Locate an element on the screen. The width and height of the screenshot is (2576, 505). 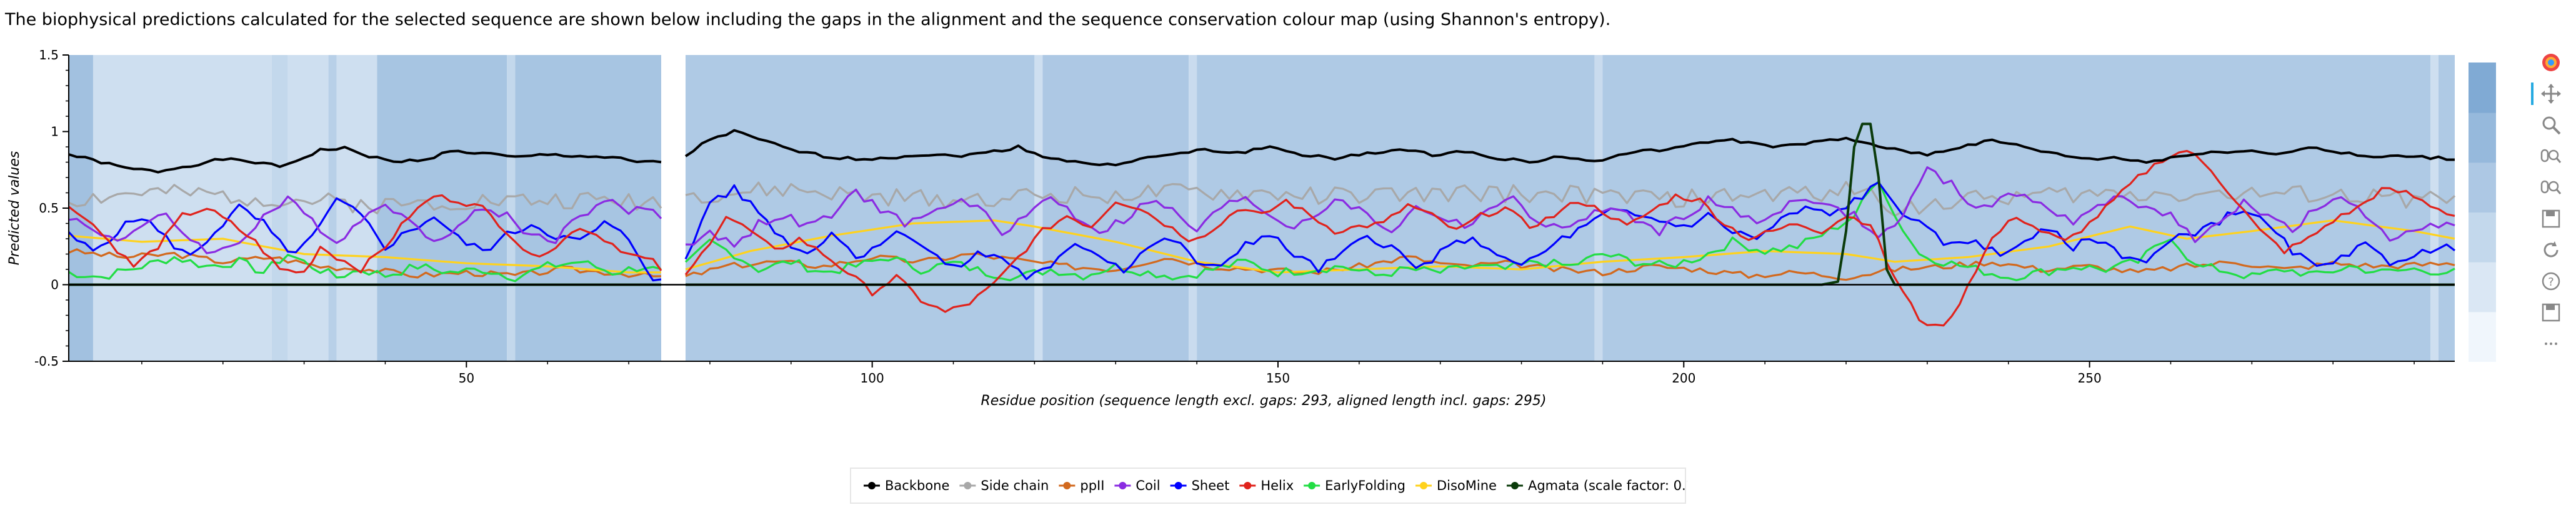
alignment-gaps is located at coordinates (673, 208).